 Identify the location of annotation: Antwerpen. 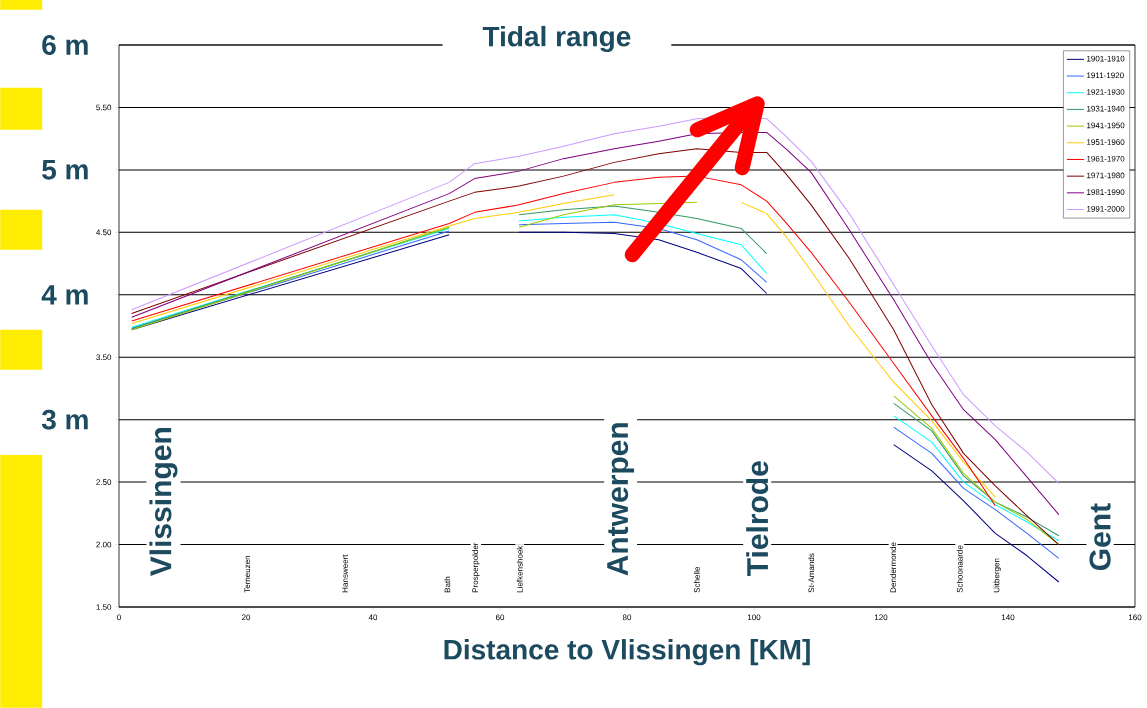
(621, 499).